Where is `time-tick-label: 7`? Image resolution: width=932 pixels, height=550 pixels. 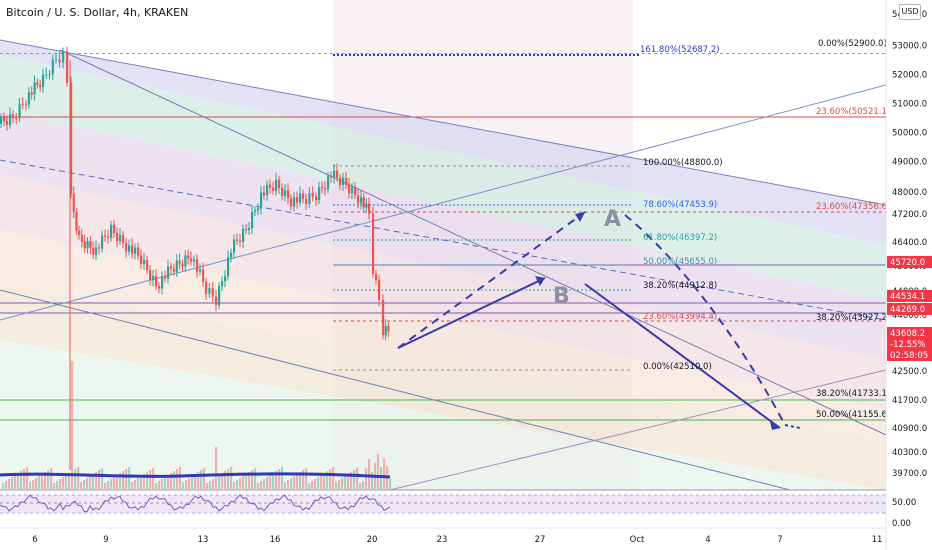 time-tick-label: 7 is located at coordinates (779, 540).